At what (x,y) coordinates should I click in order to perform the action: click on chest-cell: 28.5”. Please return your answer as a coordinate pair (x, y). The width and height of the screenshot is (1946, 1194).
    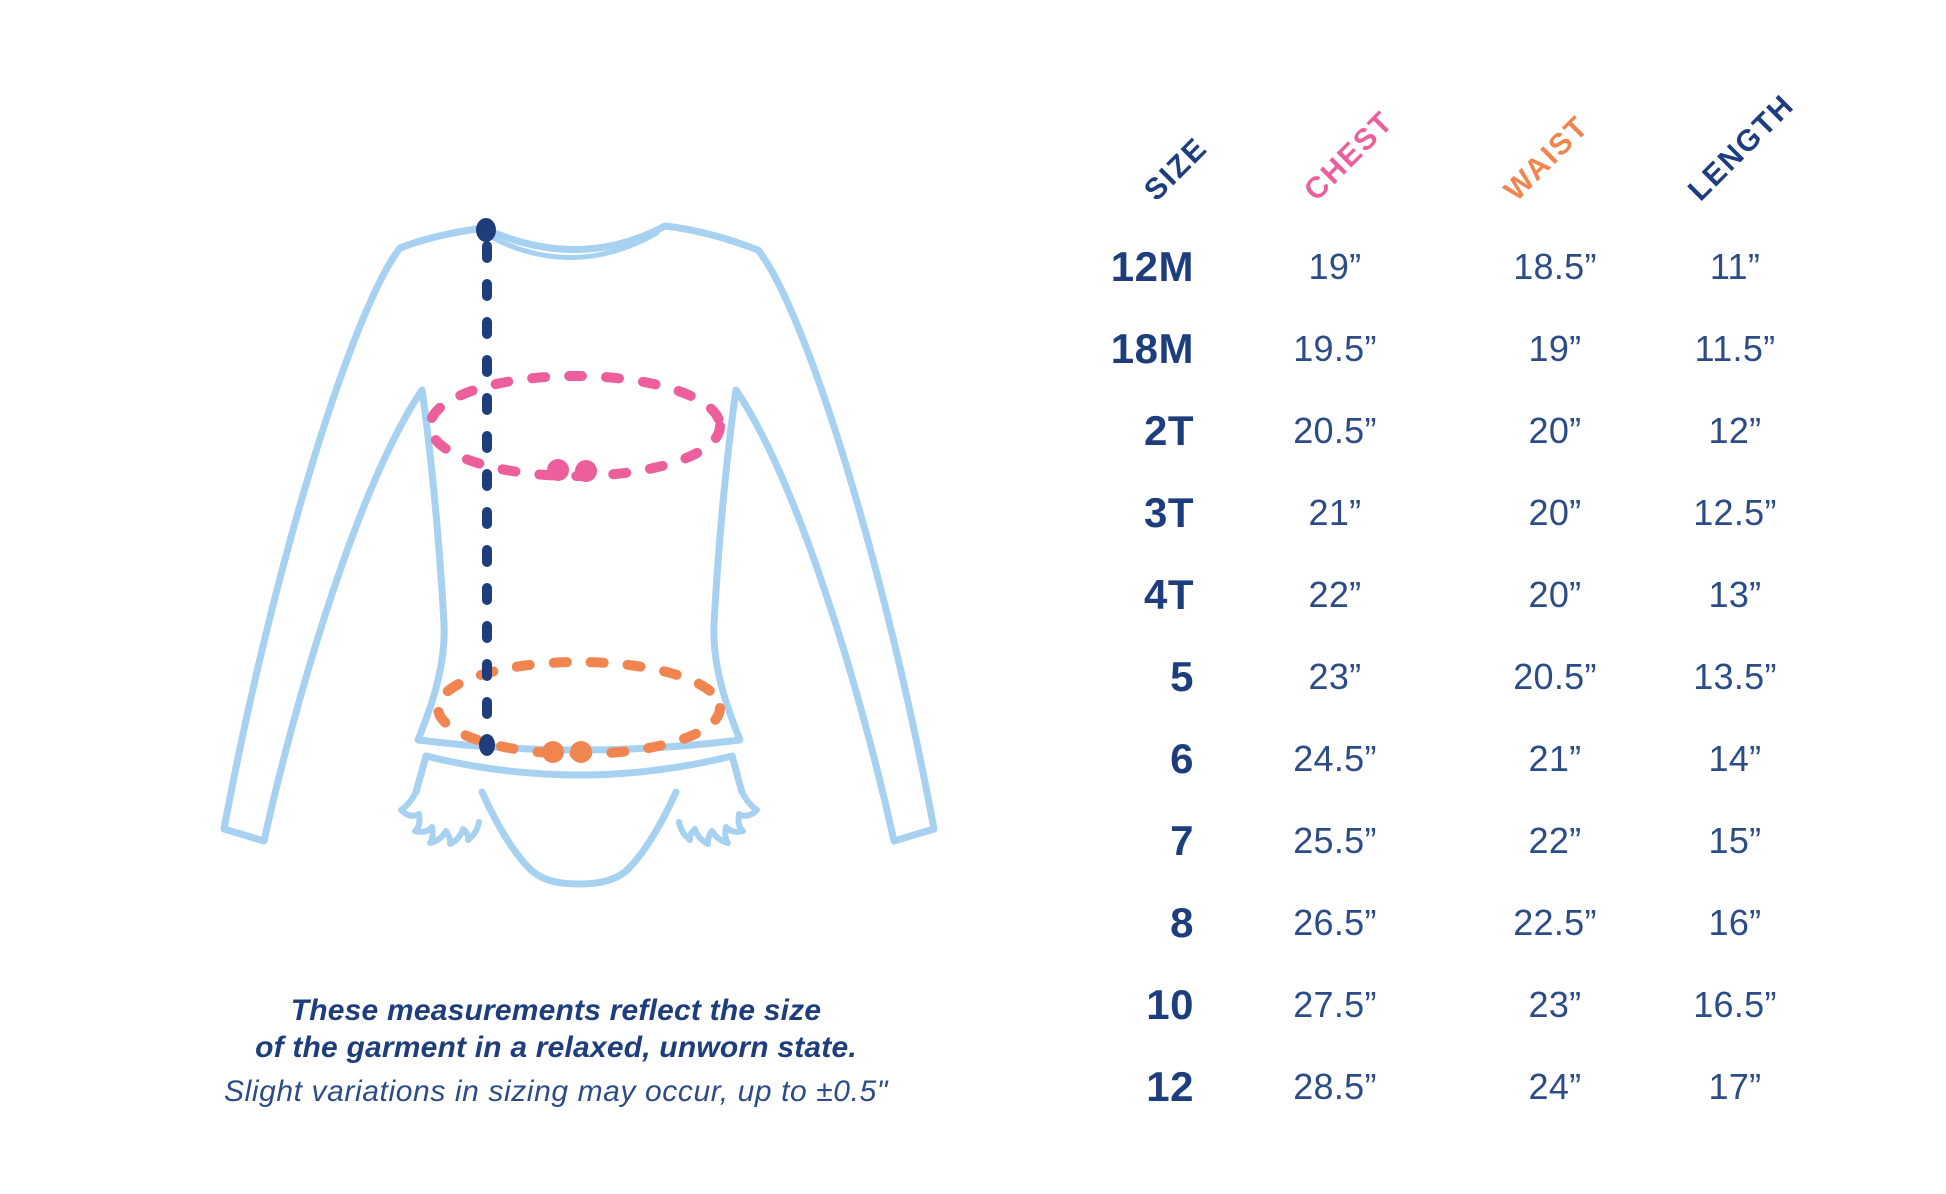
    Looking at the image, I should click on (1335, 1086).